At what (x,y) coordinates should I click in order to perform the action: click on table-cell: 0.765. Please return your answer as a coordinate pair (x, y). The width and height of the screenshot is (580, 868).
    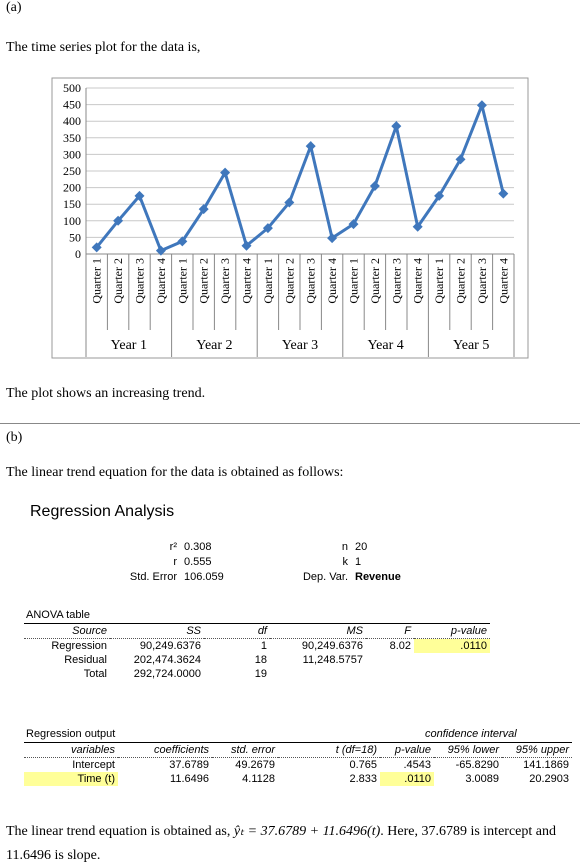
    Looking at the image, I should click on (363, 765).